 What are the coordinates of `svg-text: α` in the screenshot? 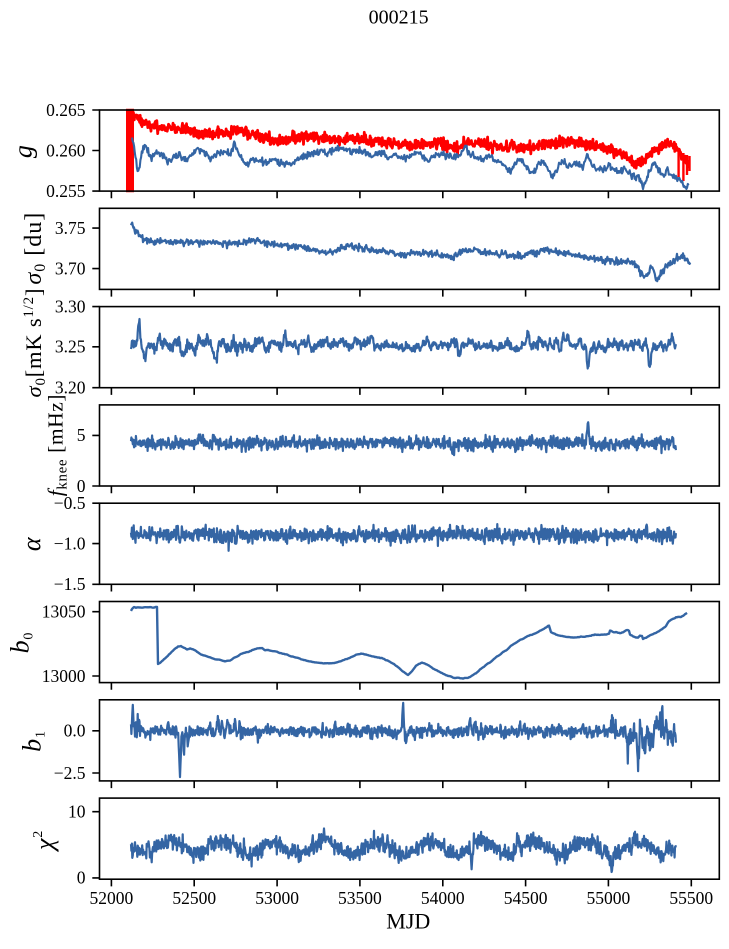 It's located at (31, 543).